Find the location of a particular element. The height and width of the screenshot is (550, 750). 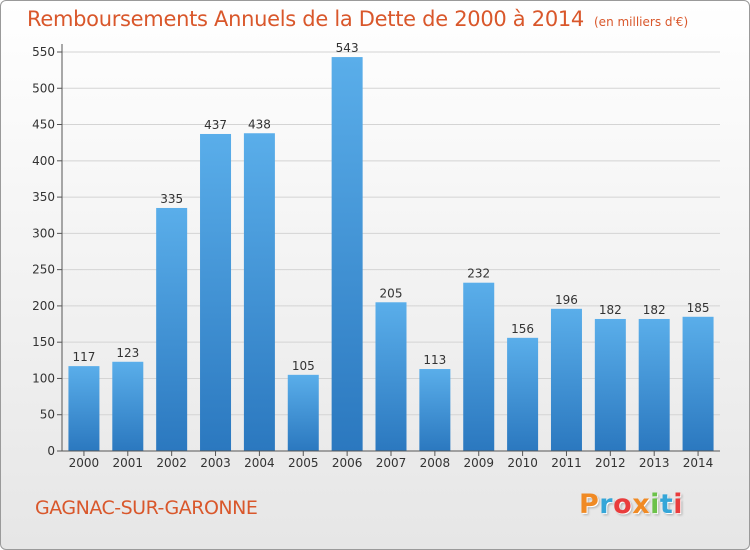

y-tick-label: 150 is located at coordinates (43, 342).